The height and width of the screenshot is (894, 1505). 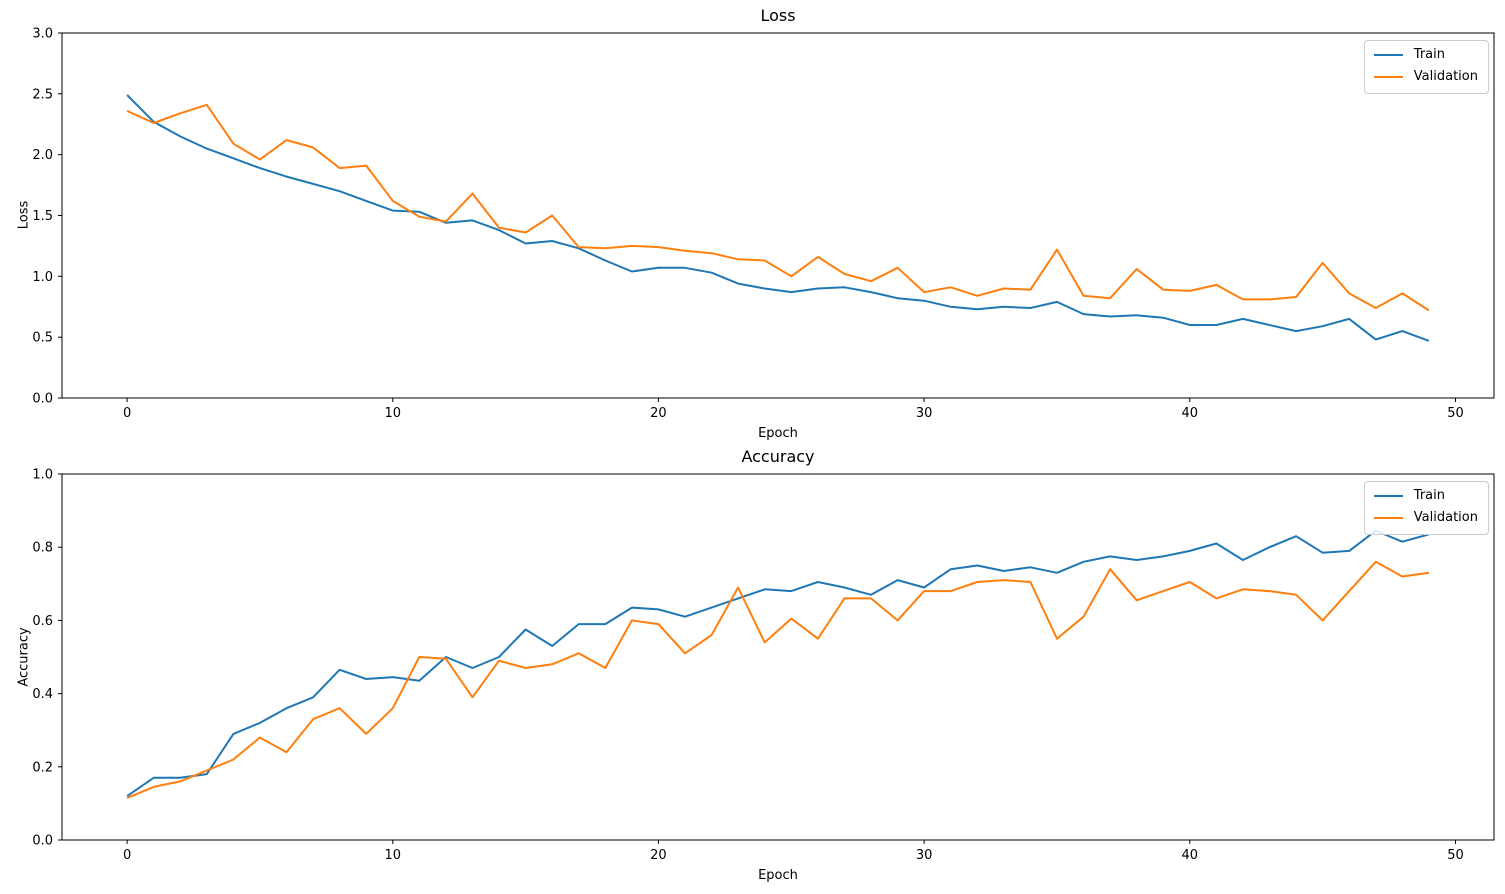 I want to click on accuracy-y-axis-label: Accuracy, so click(x=24, y=657).